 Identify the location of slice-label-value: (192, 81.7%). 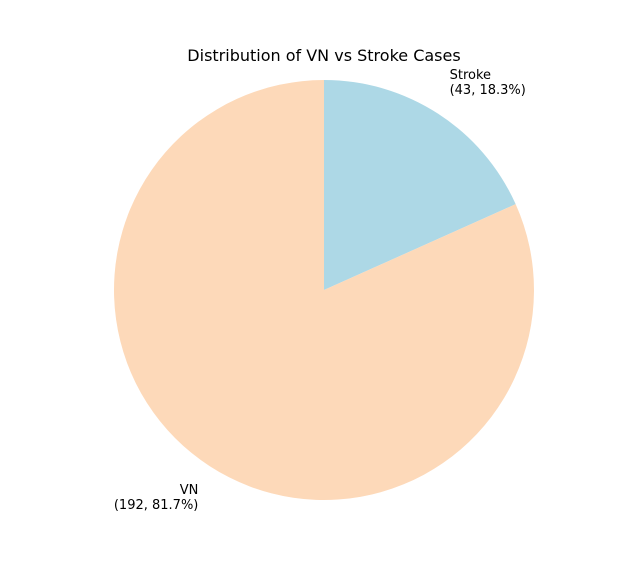
(156, 505).